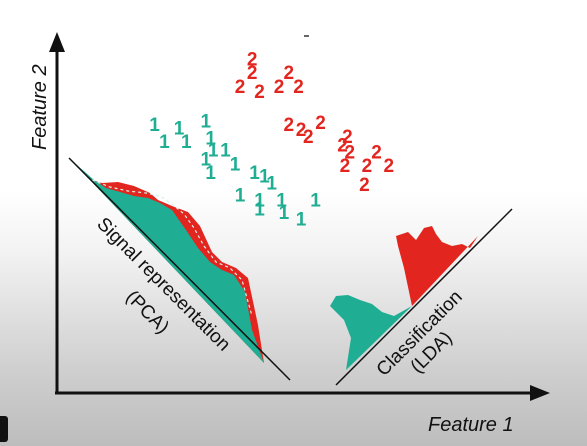  What do you see at coordinates (371, 332) in the screenshot?
I see `lda-teal-region` at bounding box center [371, 332].